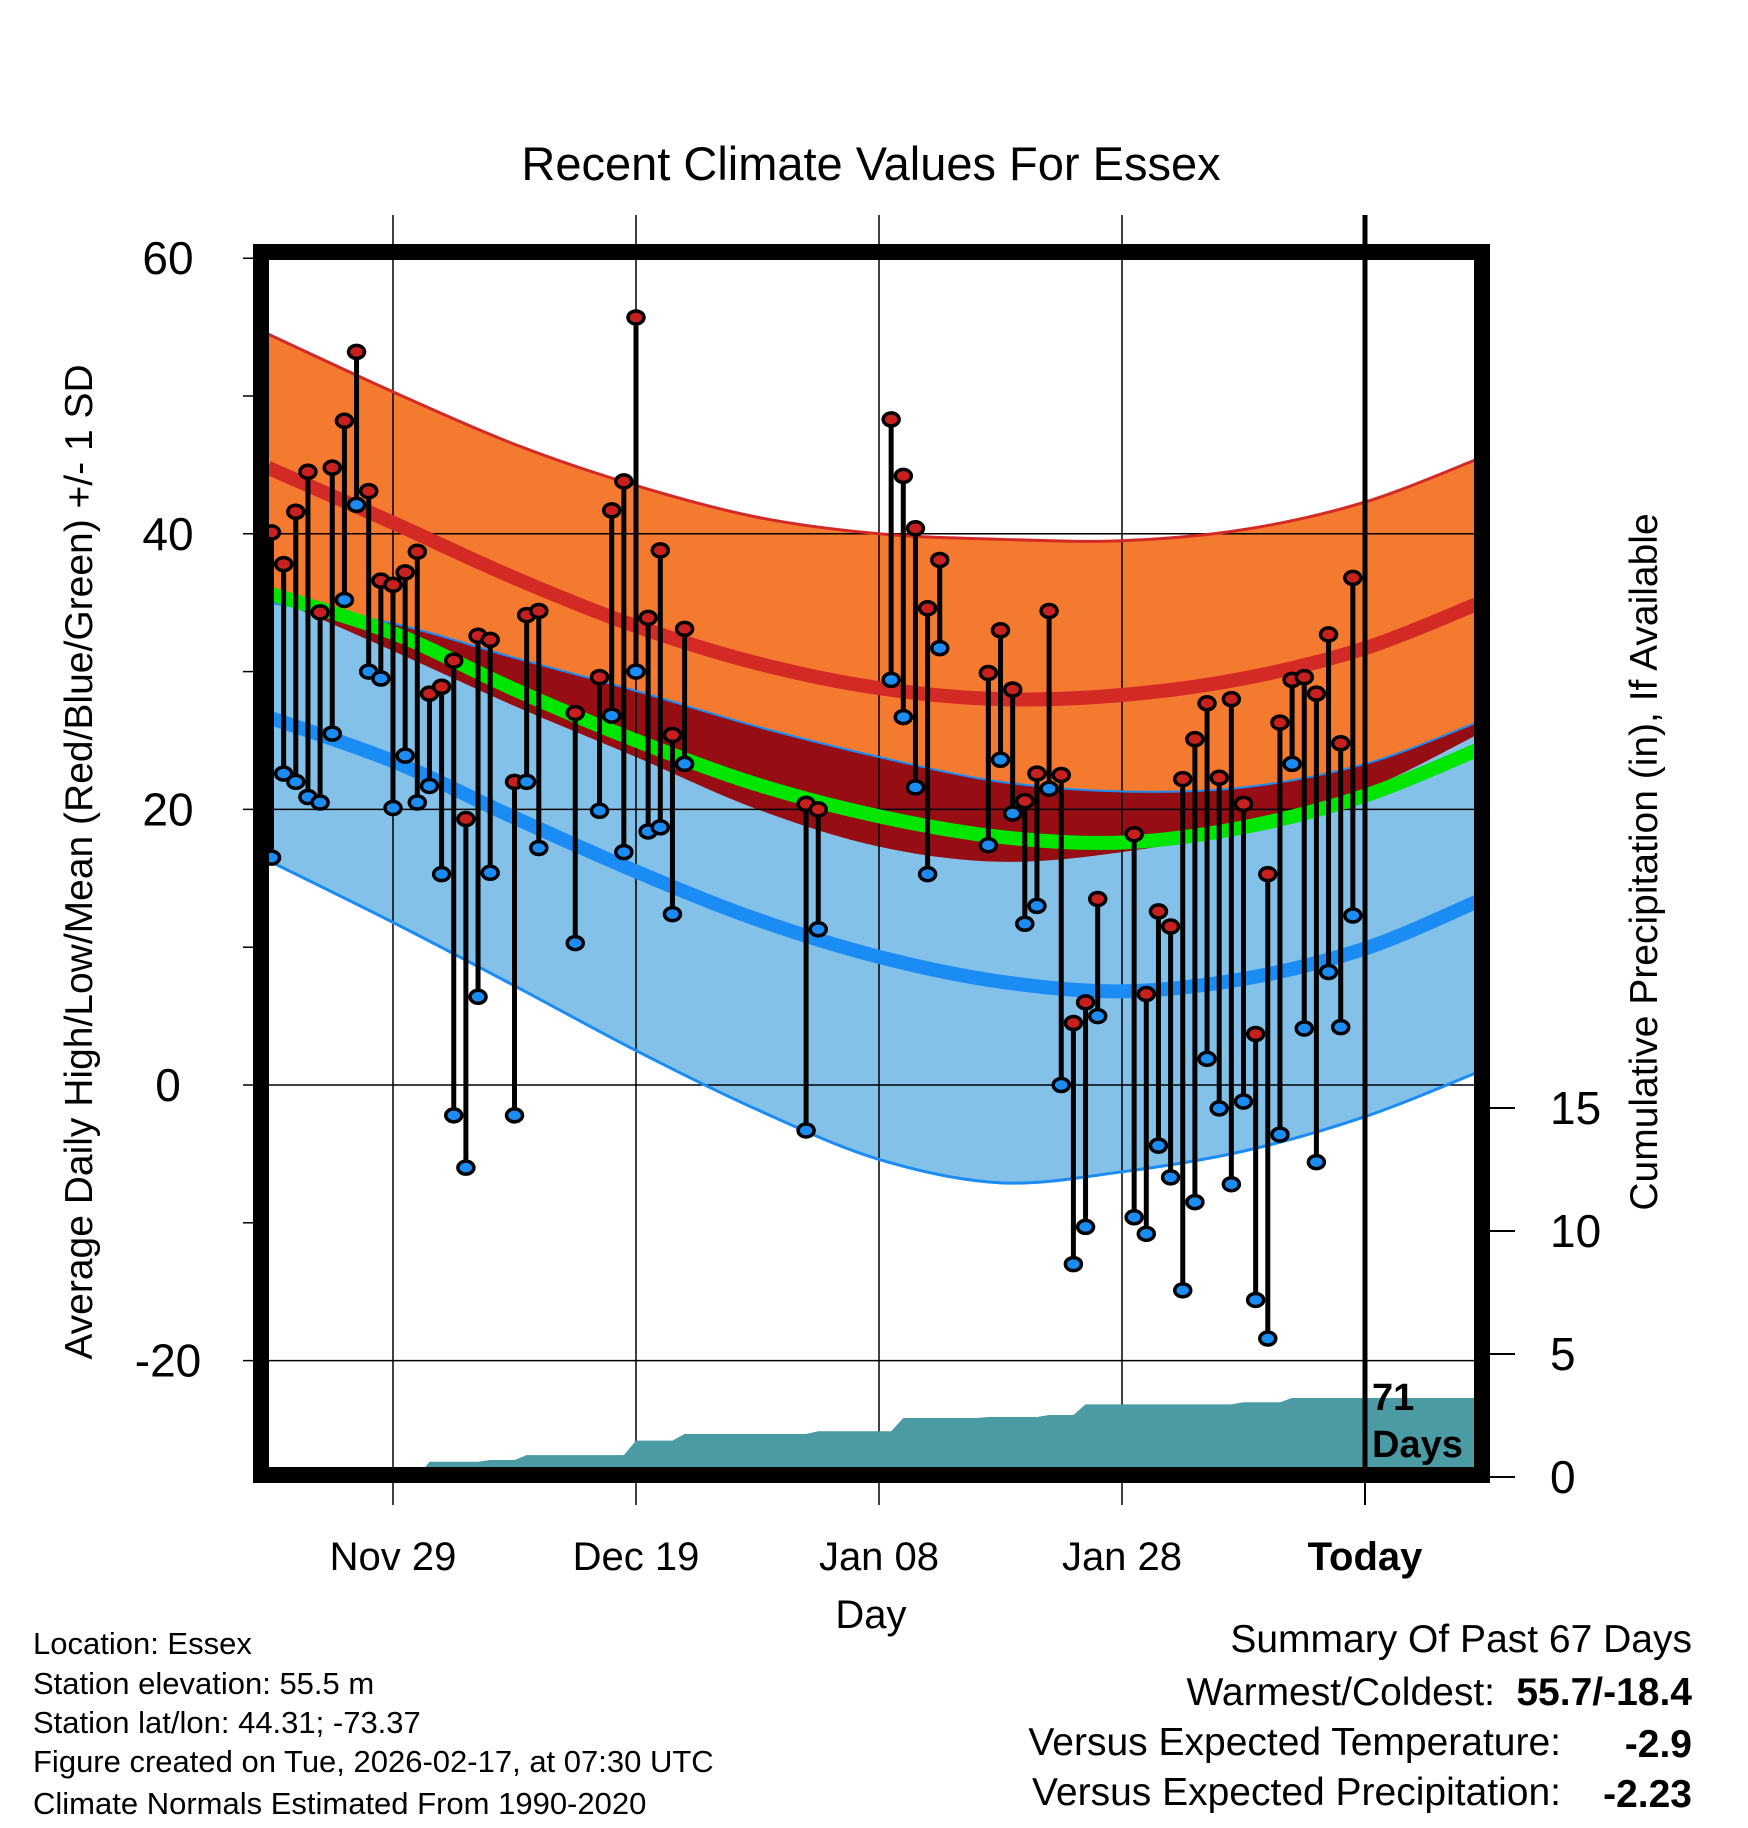 Image resolution: width=1748 pixels, height=1828 pixels. What do you see at coordinates (872, 437) in the screenshot?
I see `high-plus-sd-line` at bounding box center [872, 437].